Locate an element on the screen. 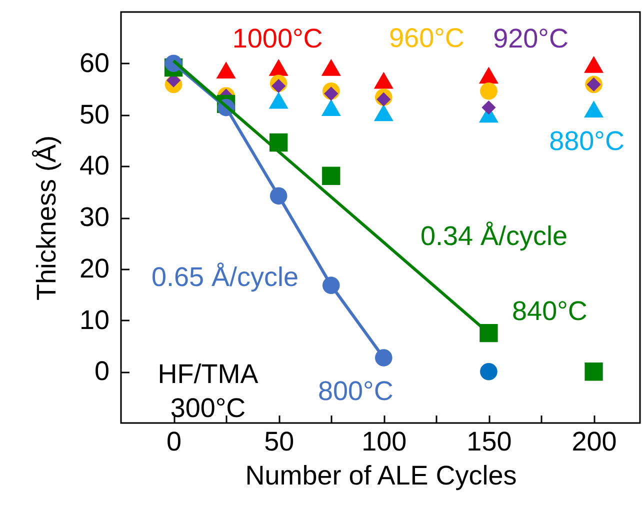 The image size is (642, 513). y-tick-label: 10 is located at coordinates (94, 319).